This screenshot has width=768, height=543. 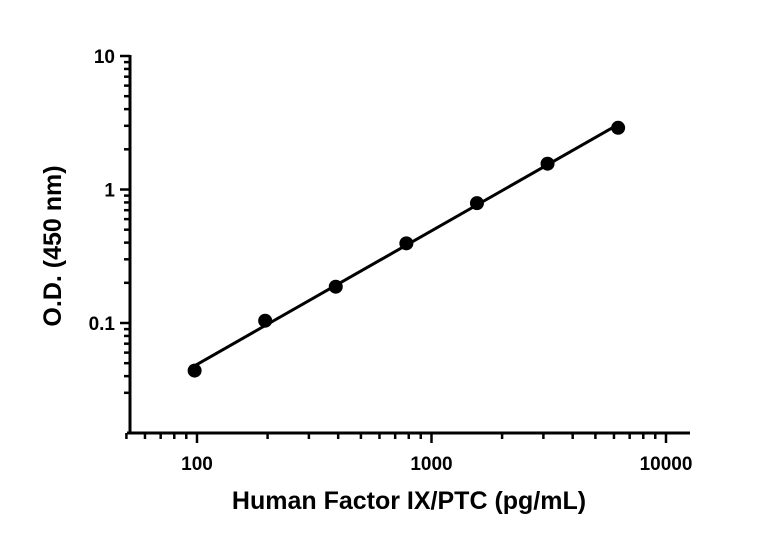 I want to click on y-tick-label: 0.1, so click(x=102, y=324).